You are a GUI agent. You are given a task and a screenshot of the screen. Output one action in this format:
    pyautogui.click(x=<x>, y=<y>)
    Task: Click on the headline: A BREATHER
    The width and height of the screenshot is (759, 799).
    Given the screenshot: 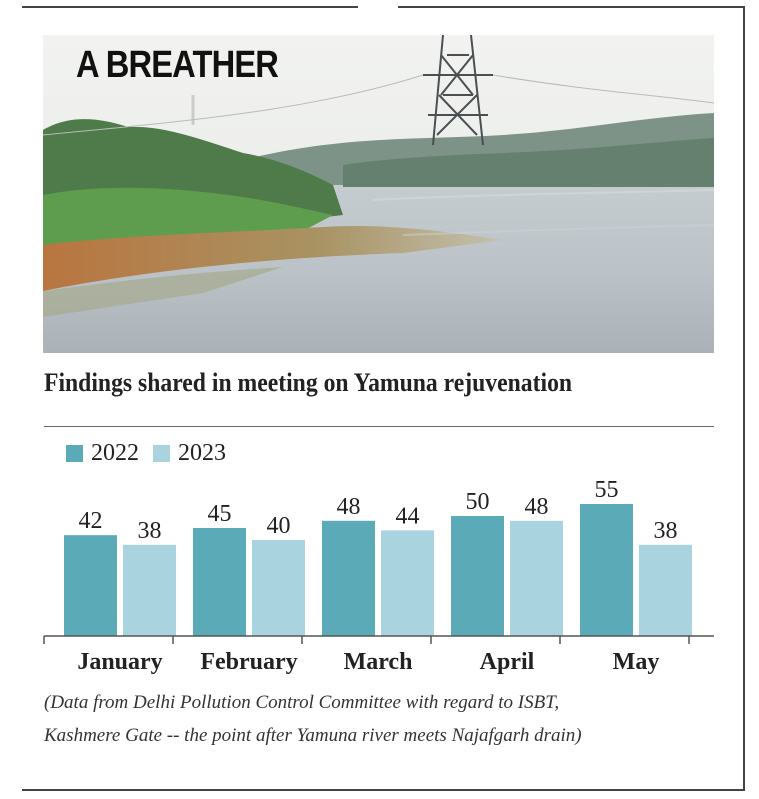 What is the action you would take?
    pyautogui.click(x=177, y=65)
    